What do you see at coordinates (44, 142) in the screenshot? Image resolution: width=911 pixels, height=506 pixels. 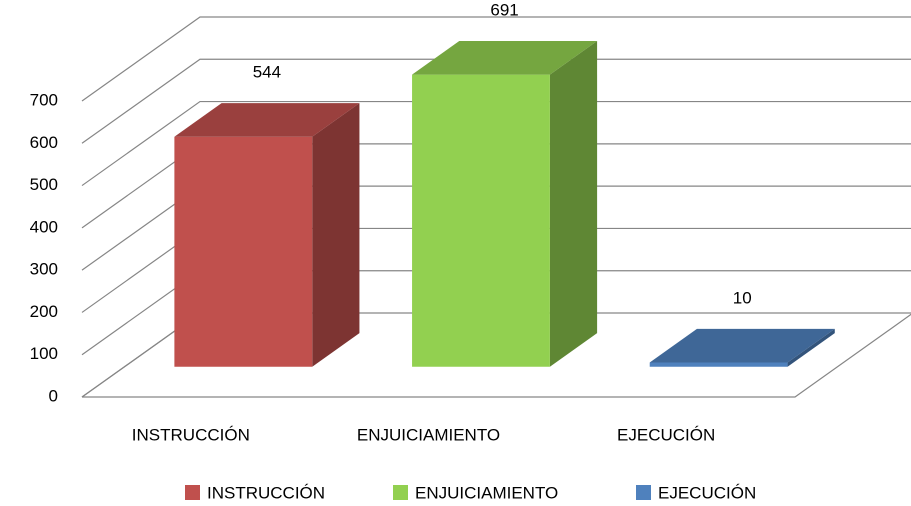 I see `y-tick-label: 600` at bounding box center [44, 142].